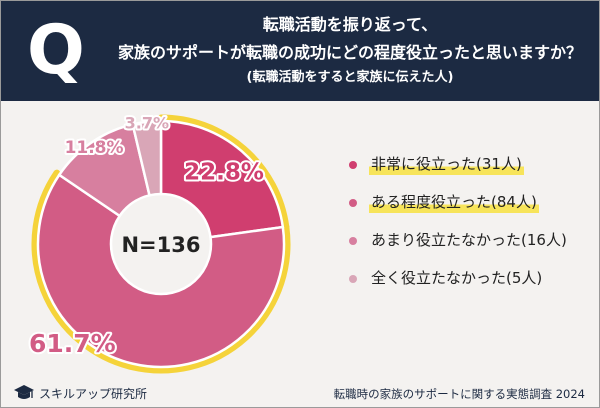 The image size is (600, 408). I want to click on center-label: N=136, so click(160, 245).